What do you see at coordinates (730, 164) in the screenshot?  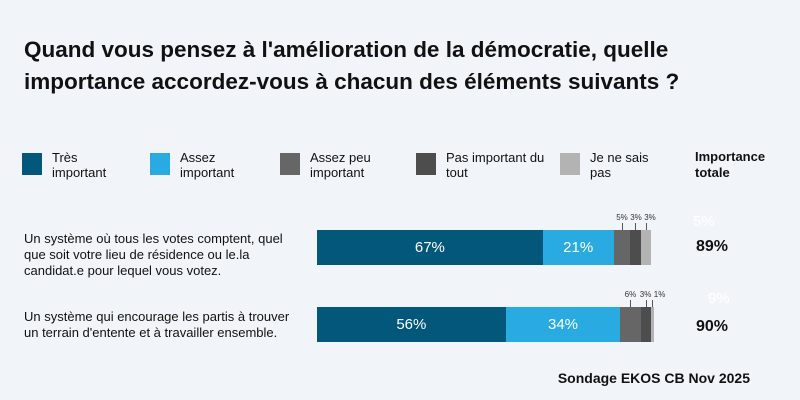 I see `total-header: Importance totale` at bounding box center [730, 164].